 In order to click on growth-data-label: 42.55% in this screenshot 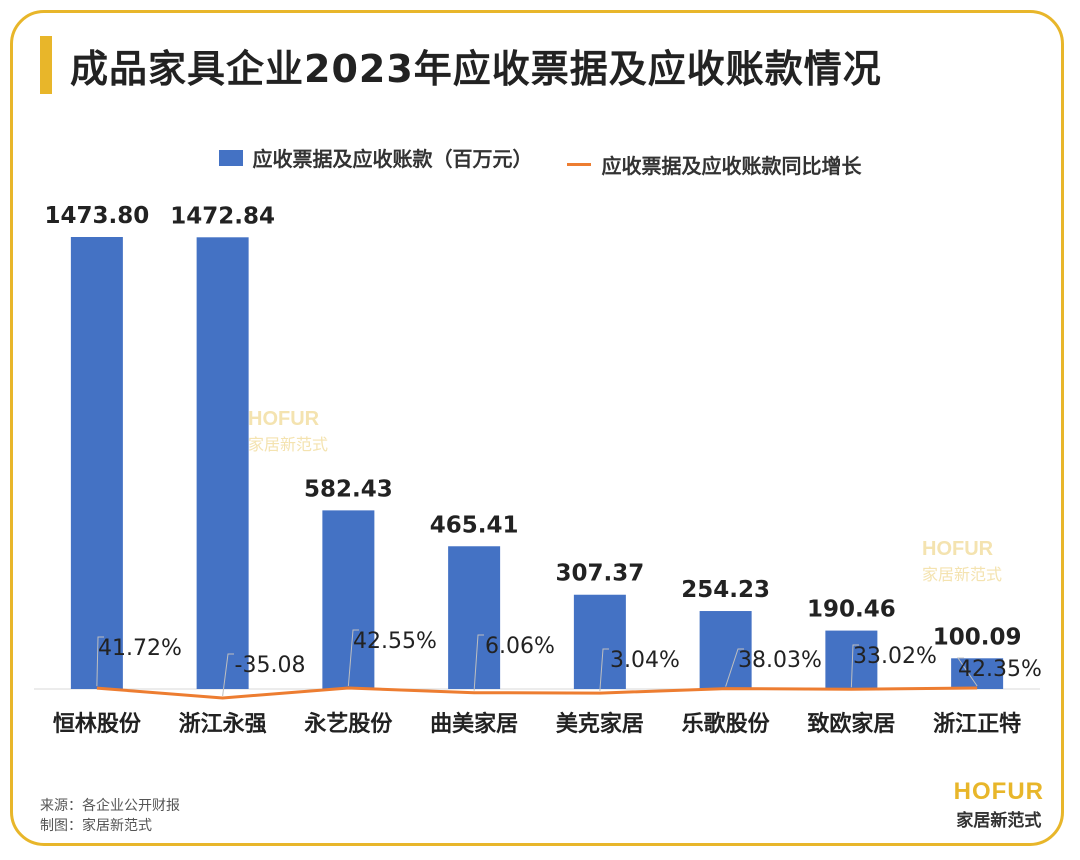, I will do `click(395, 641)`.